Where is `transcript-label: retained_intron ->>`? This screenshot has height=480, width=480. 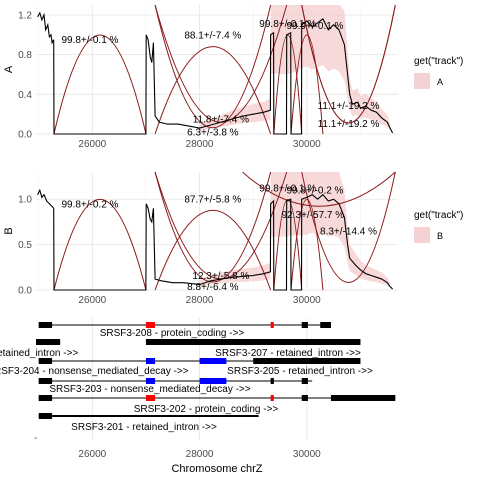
transcript-label: retained_intron ->> is located at coordinates (39, 353).